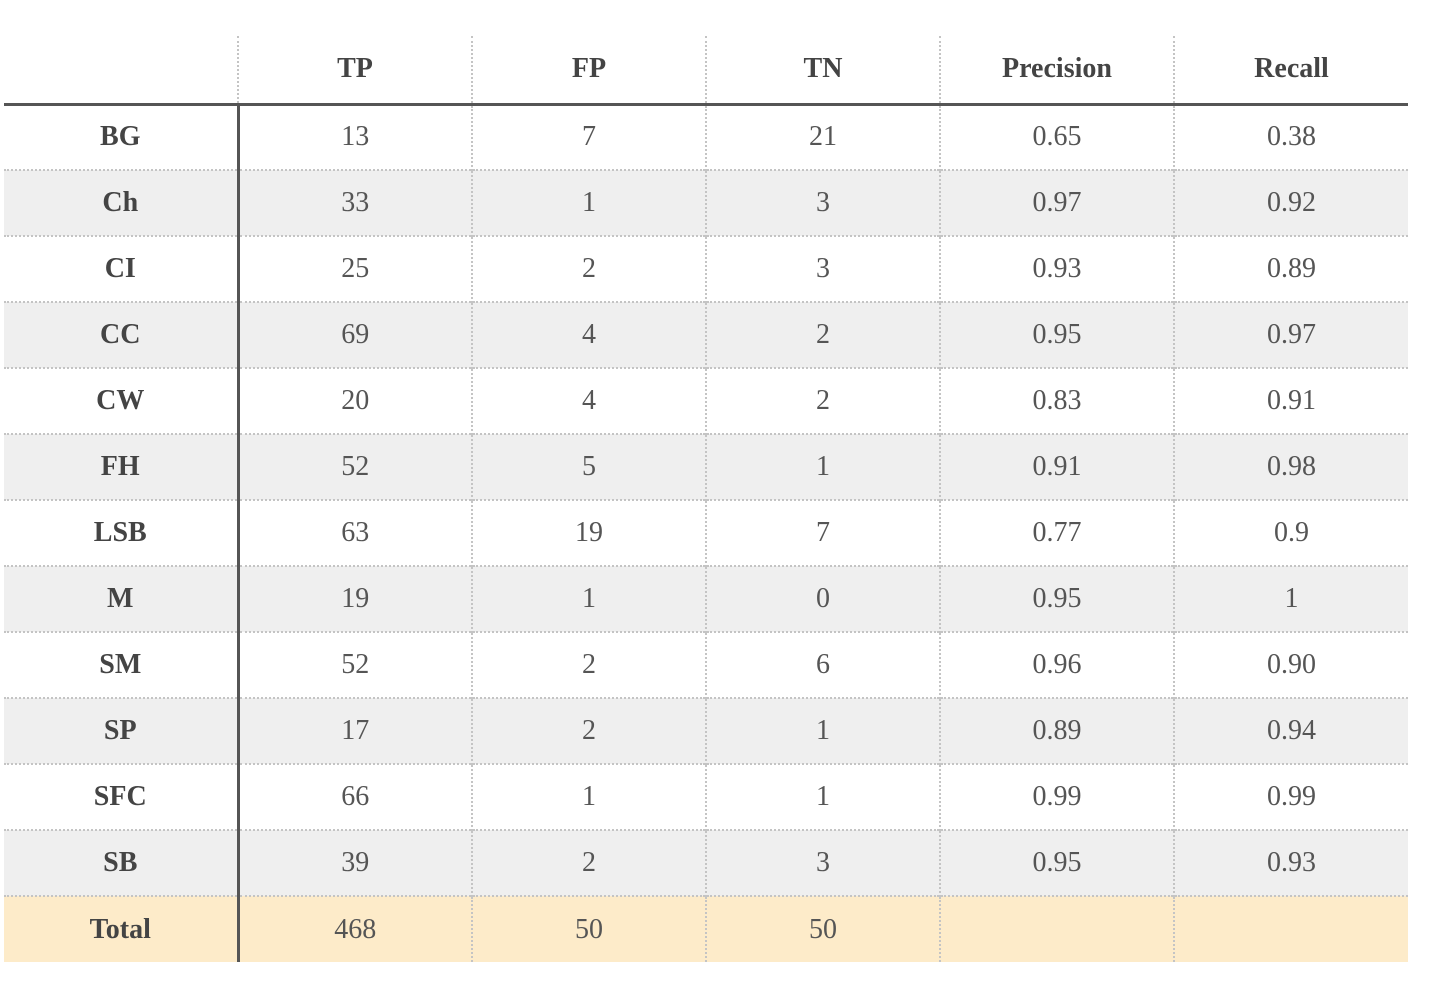  I want to click on cell-precision: 0.65, so click(1056, 137).